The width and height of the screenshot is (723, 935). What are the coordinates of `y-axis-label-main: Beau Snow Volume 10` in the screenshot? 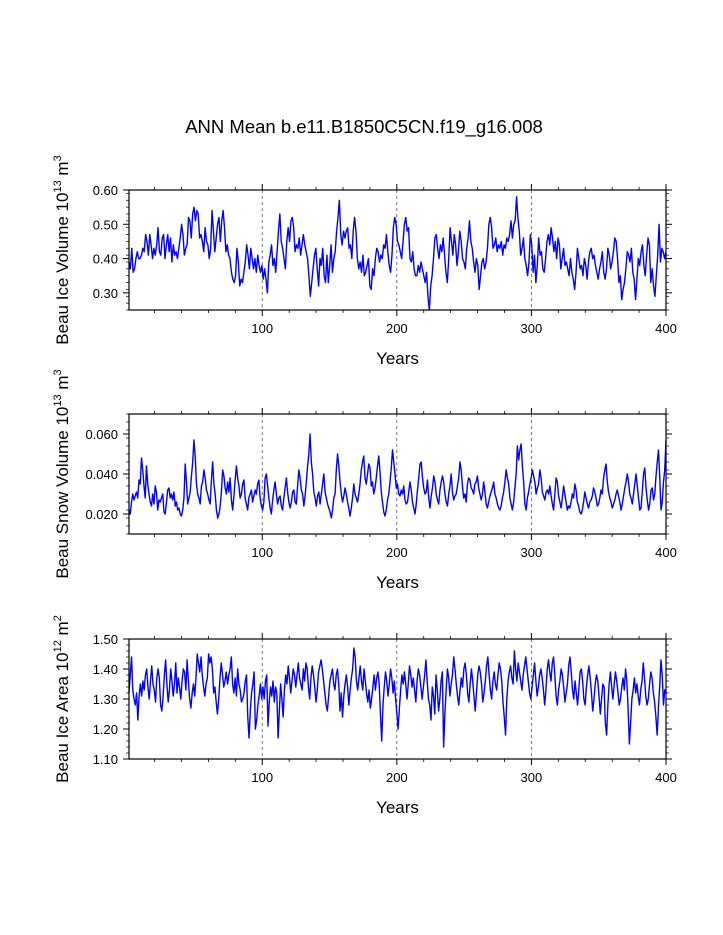 It's located at (62, 493).